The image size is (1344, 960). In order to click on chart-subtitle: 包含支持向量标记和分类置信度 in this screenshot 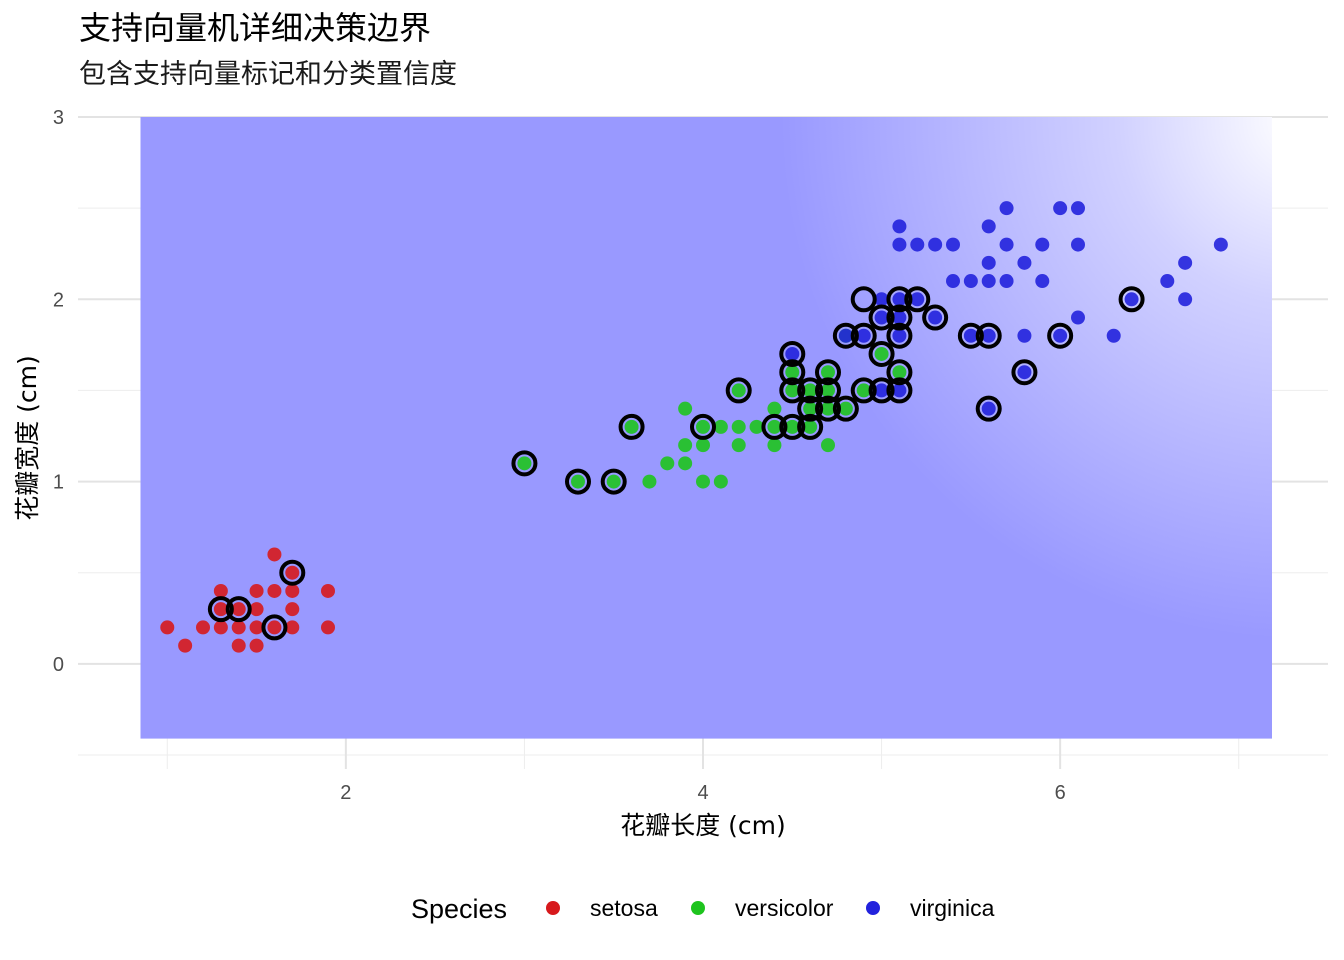, I will do `click(268, 74)`.